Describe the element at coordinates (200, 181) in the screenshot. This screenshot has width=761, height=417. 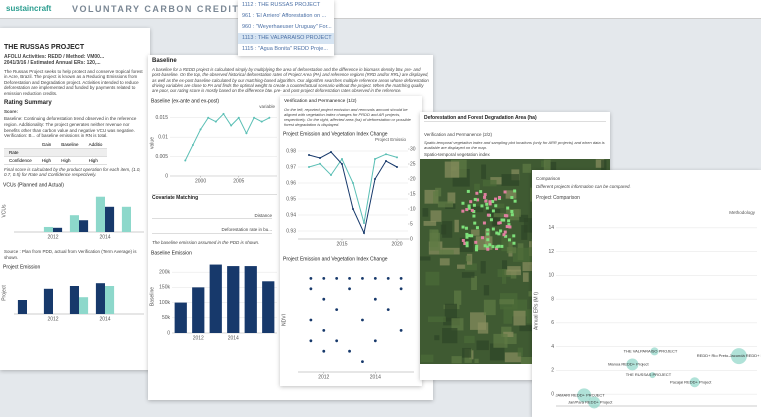
I see `x-tick-label: 2000` at that location.